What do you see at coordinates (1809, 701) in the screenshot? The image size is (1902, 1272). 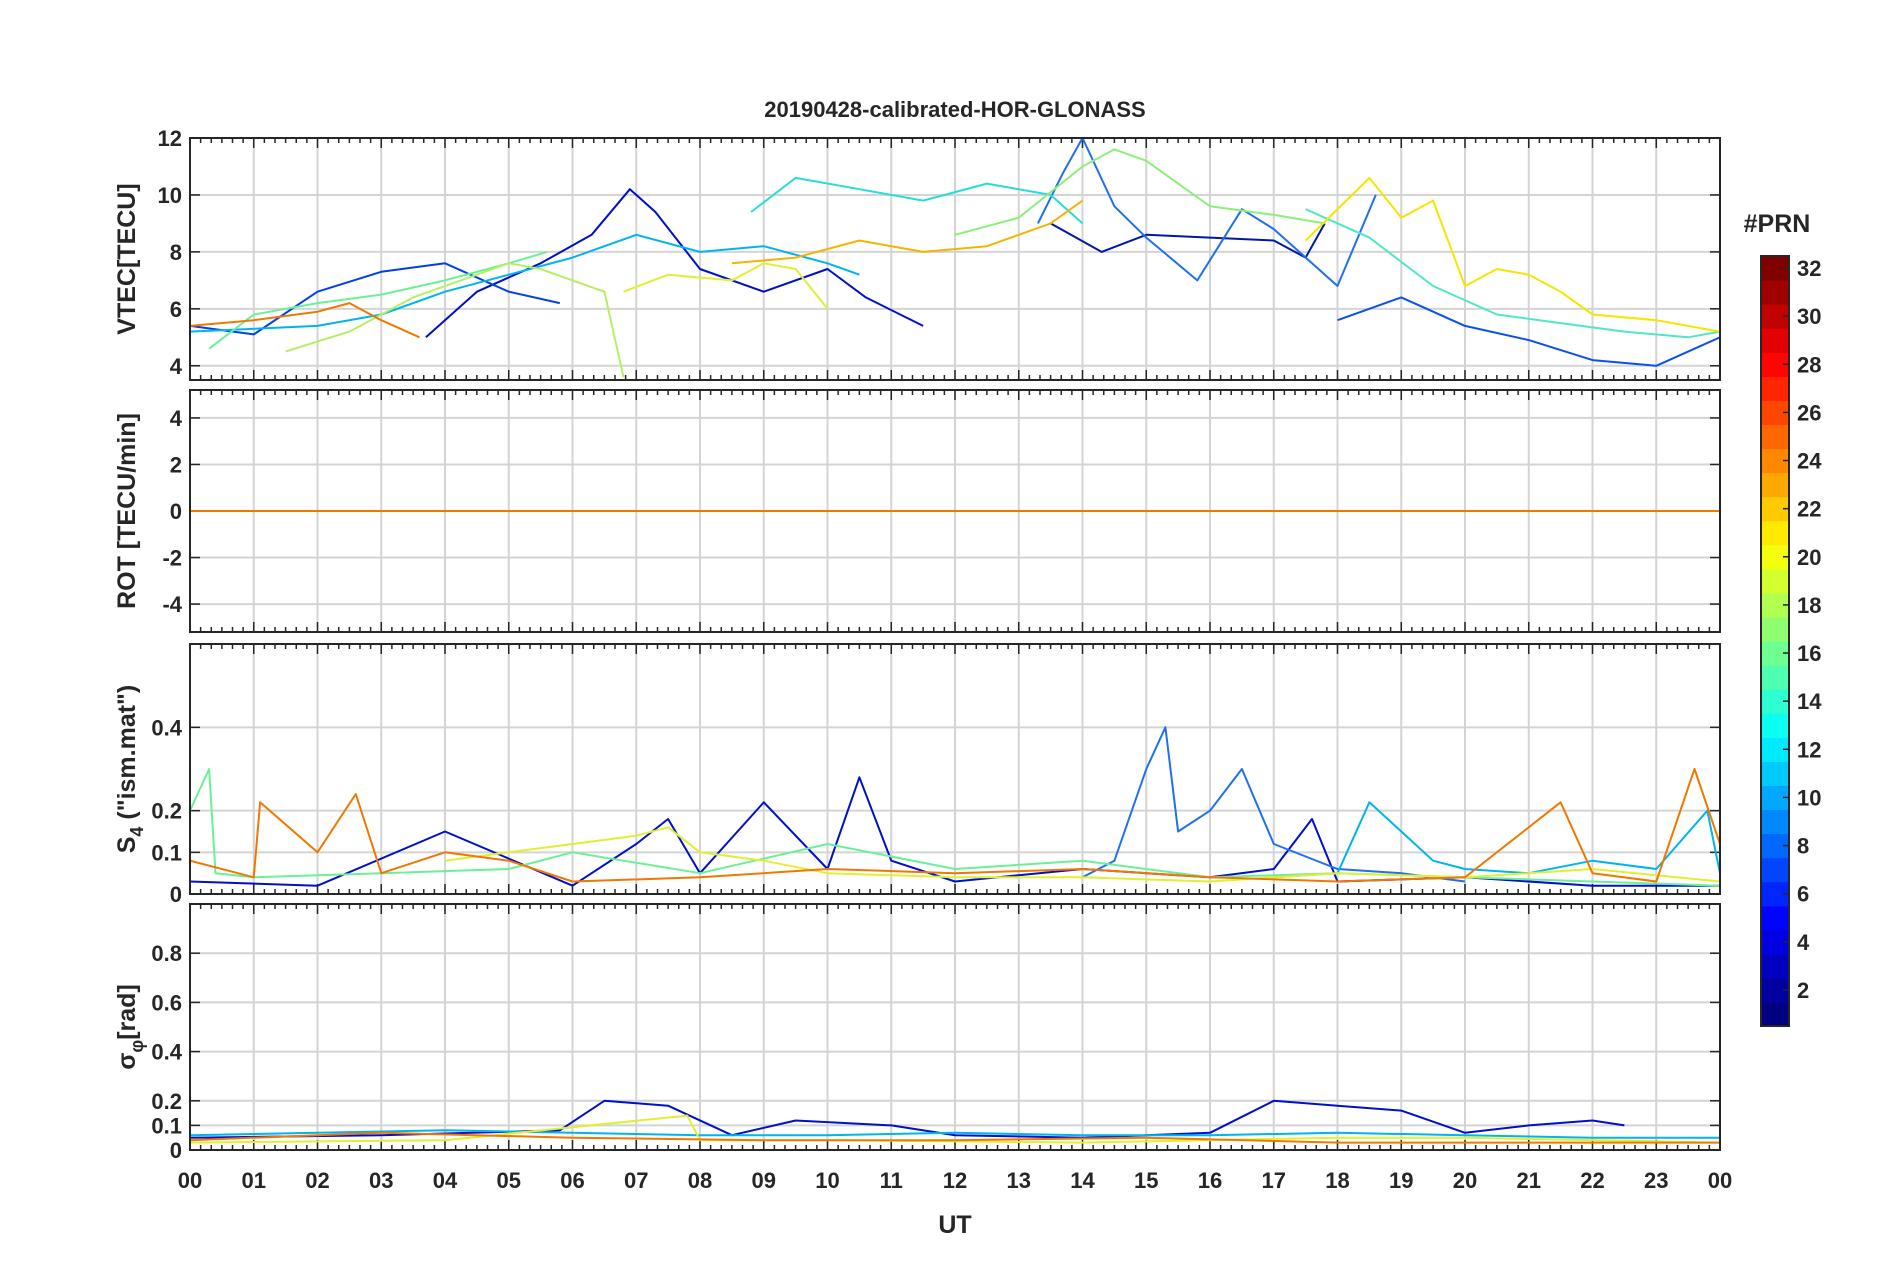 I see `colorbar-tick-label: 14` at bounding box center [1809, 701].